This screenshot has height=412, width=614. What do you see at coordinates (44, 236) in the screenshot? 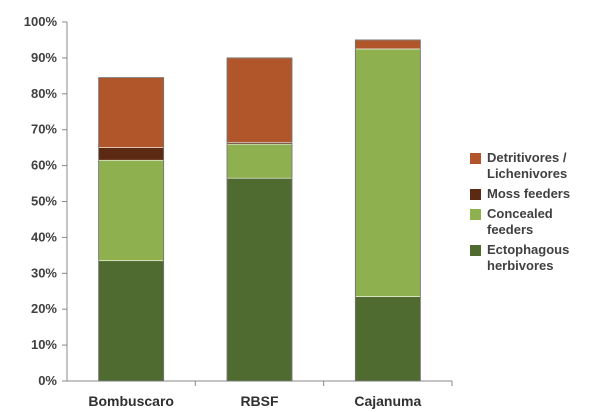
I see `y-tick-label: 40%` at bounding box center [44, 236].